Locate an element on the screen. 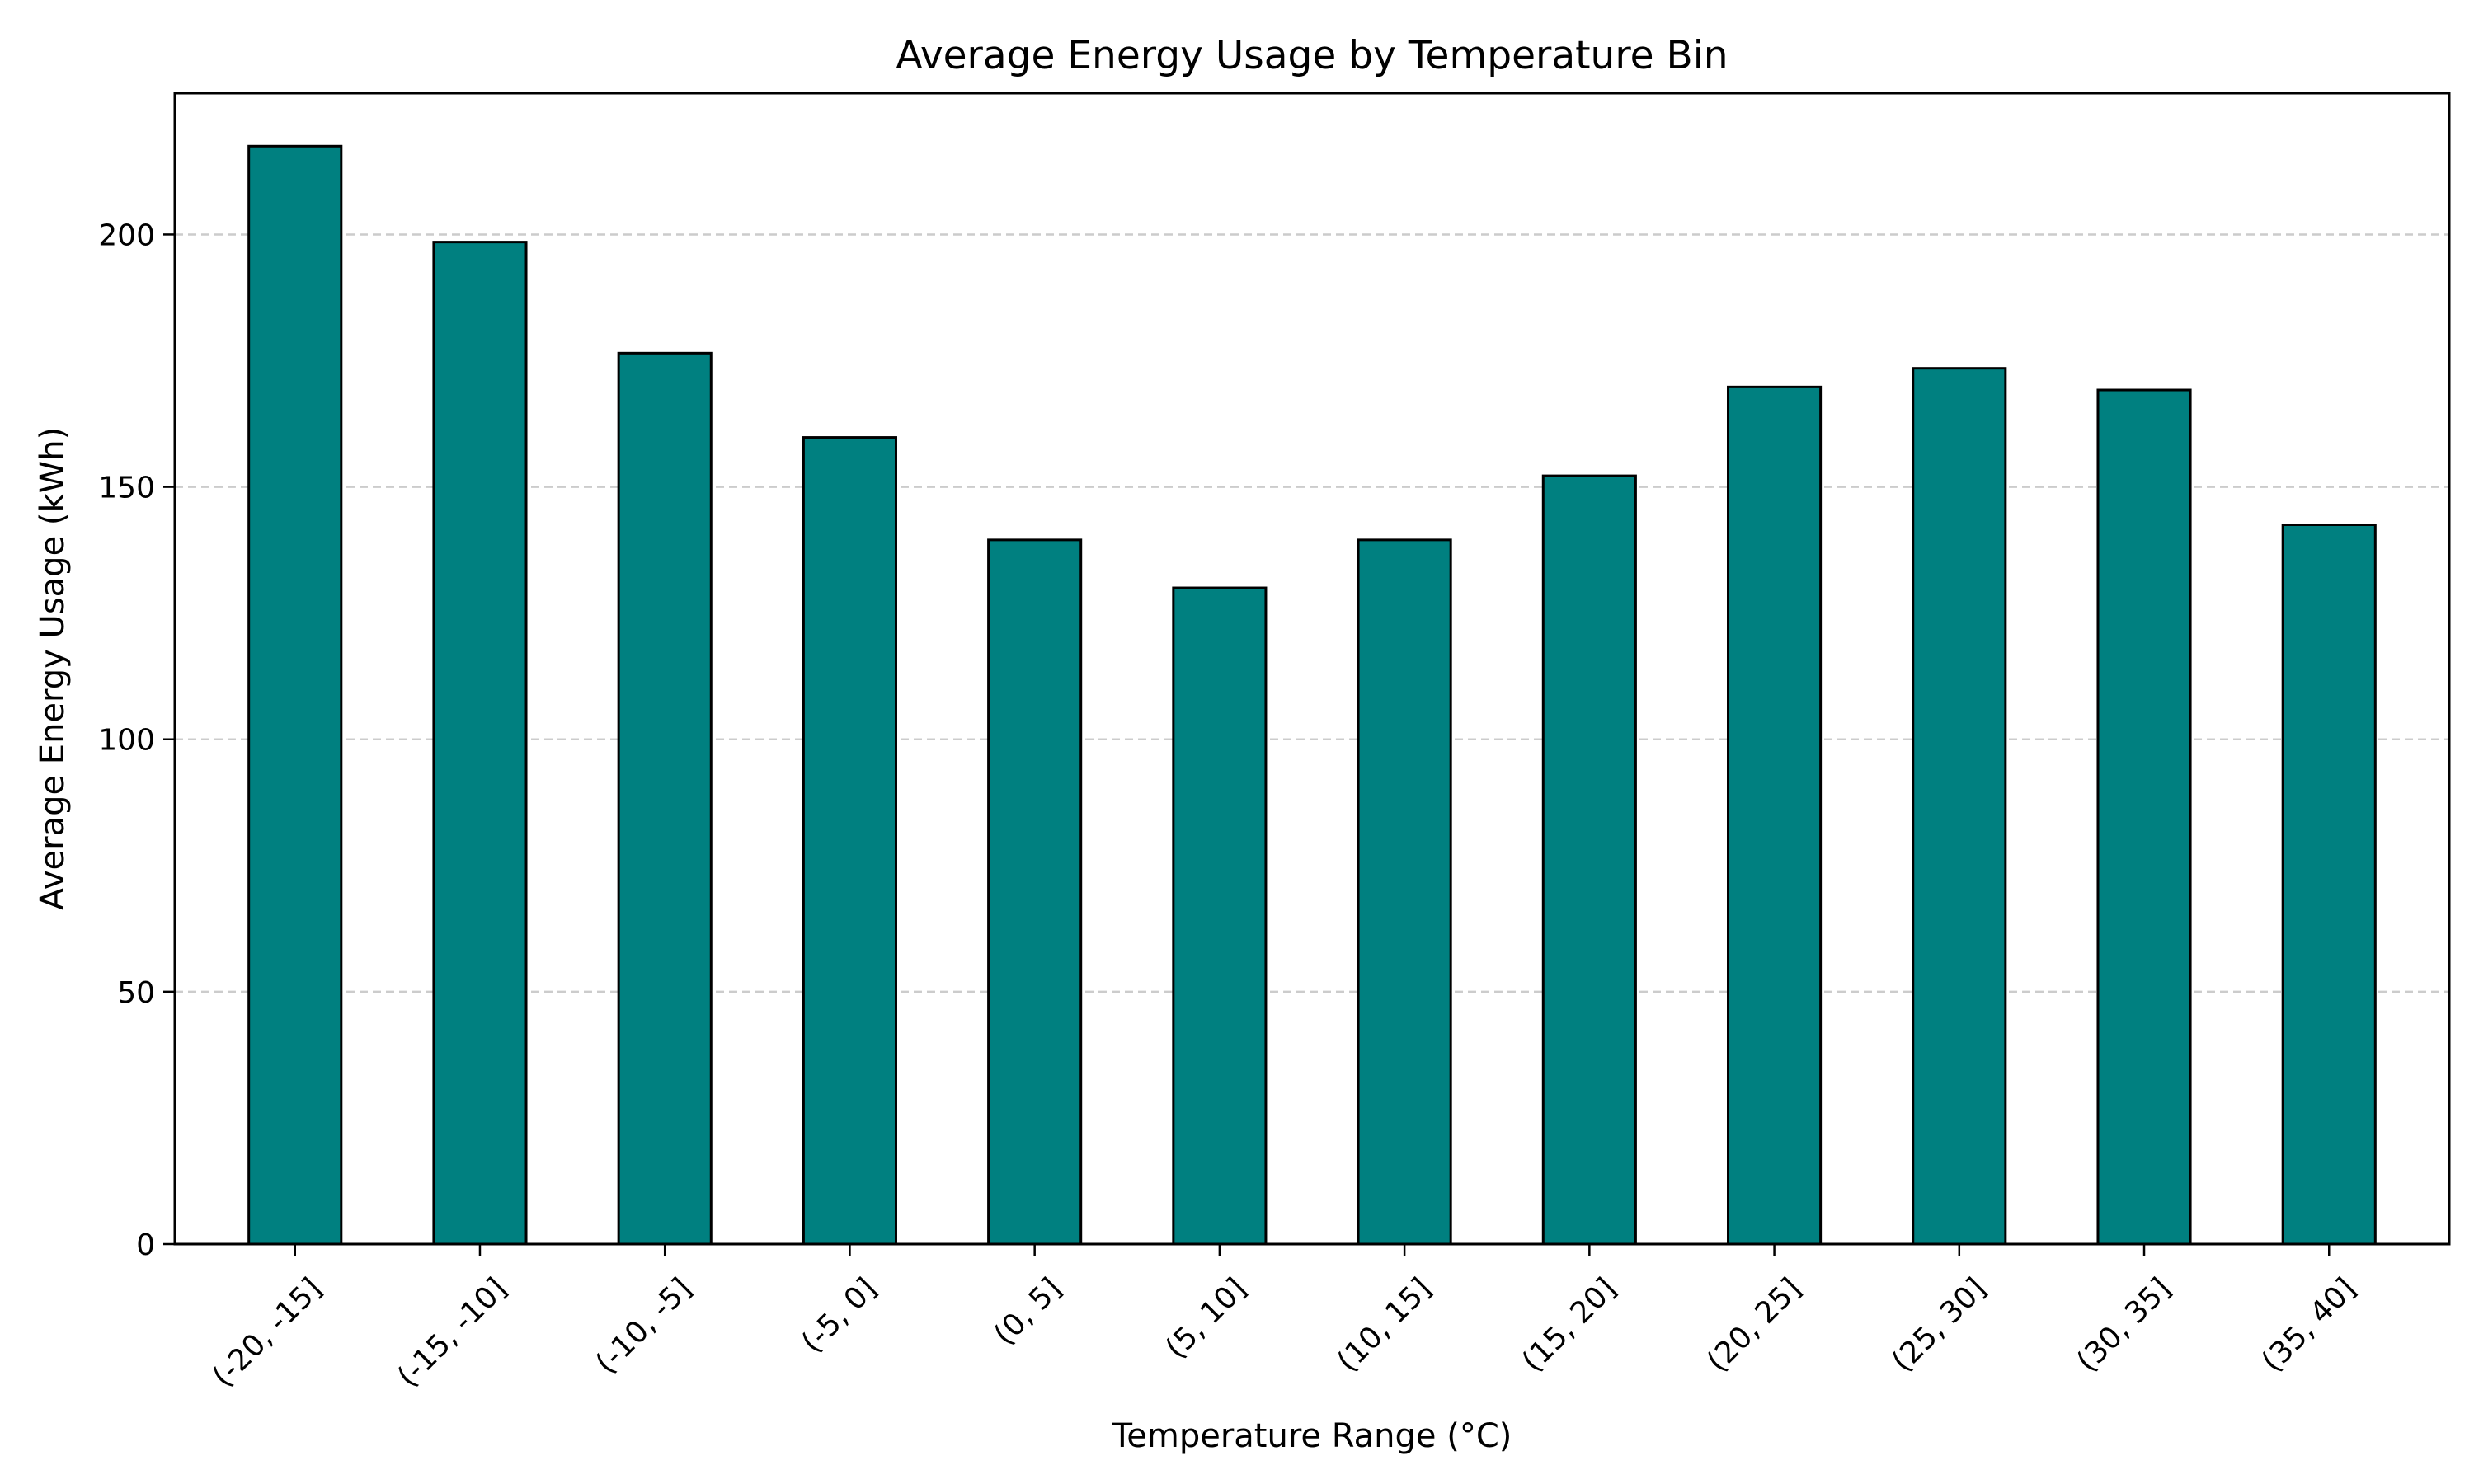  x-tick-label: (-5, 0] is located at coordinates (839, 1315).